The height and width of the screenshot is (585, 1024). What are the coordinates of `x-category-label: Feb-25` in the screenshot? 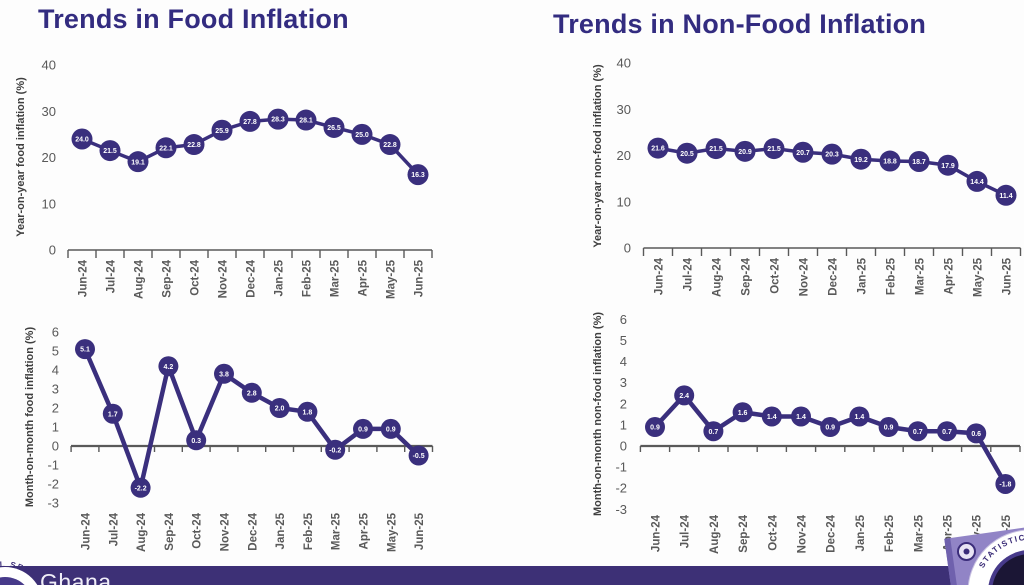 It's located at (309, 531).